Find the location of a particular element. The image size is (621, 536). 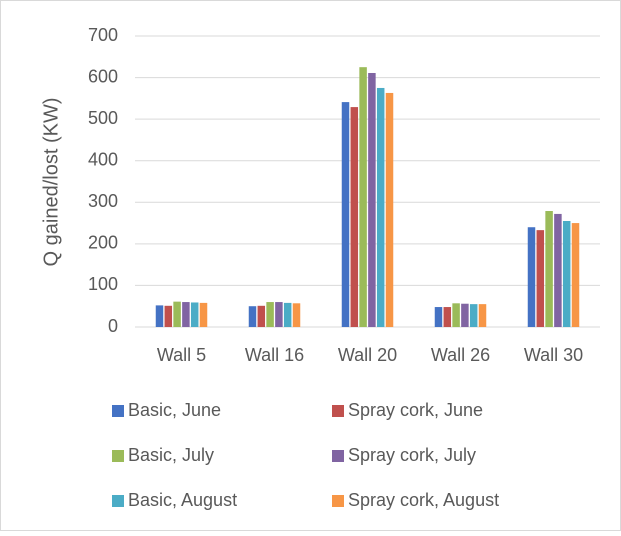

y-tick-label: 100 is located at coordinates (103, 284).